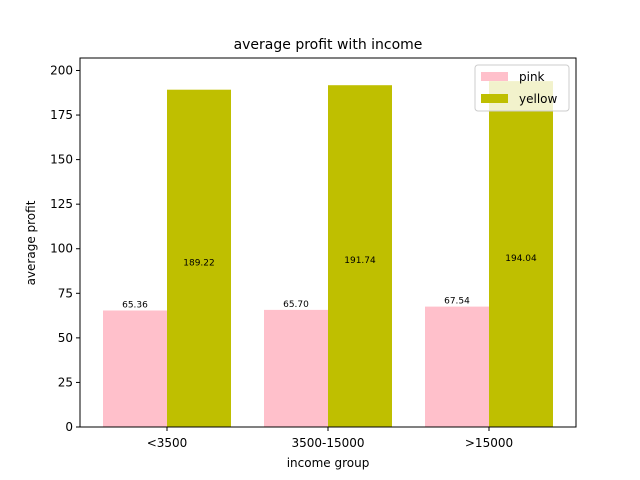 This screenshot has height=480, width=640. What do you see at coordinates (61, 115) in the screenshot?
I see `y-tick-label: 175` at bounding box center [61, 115].